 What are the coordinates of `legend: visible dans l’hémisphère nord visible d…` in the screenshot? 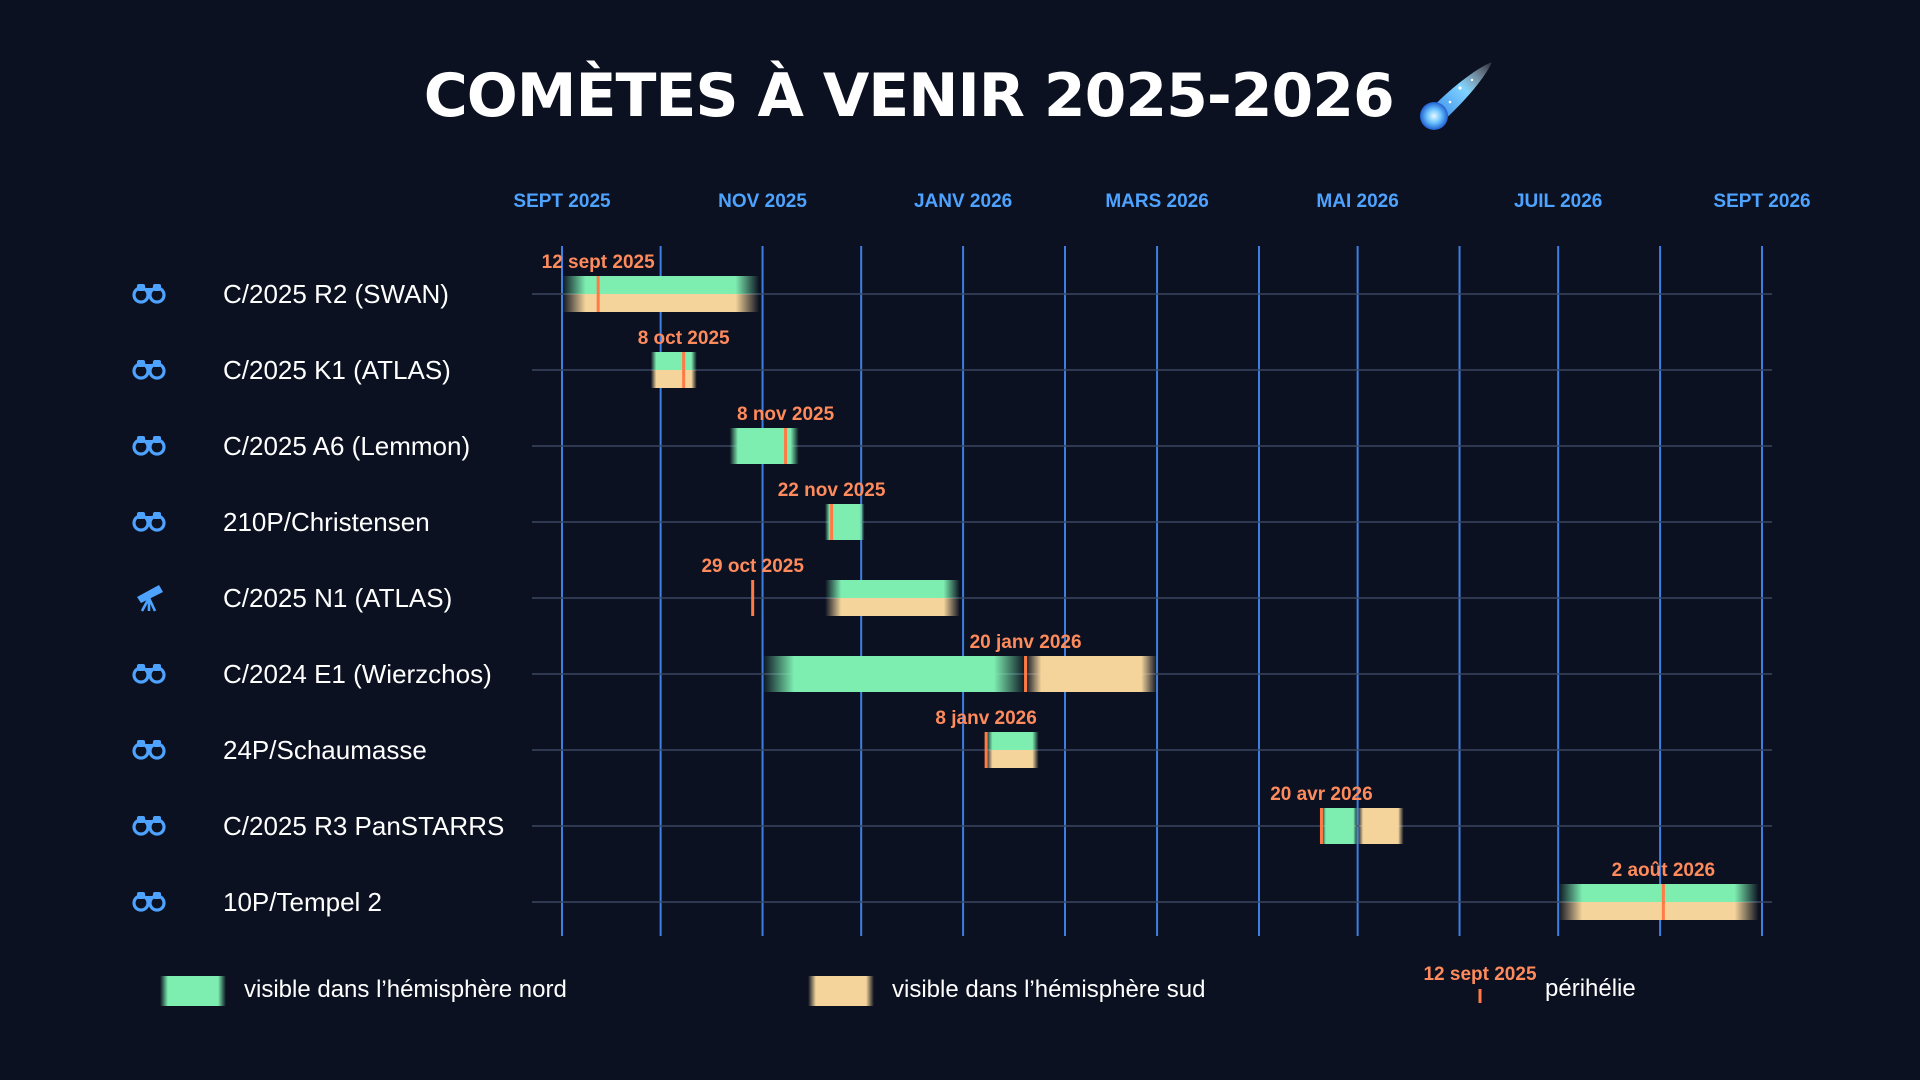 It's located at (898, 985).